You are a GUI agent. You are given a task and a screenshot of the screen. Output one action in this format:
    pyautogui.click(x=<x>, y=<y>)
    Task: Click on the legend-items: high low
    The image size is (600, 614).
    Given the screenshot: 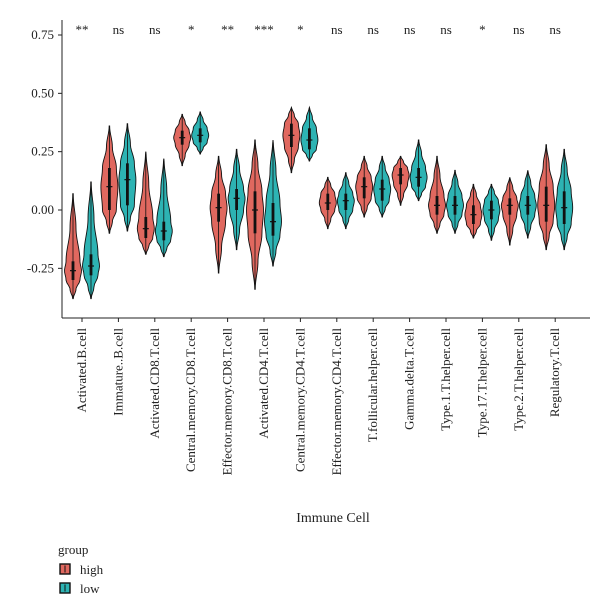 What is the action you would take?
    pyautogui.click(x=81, y=579)
    